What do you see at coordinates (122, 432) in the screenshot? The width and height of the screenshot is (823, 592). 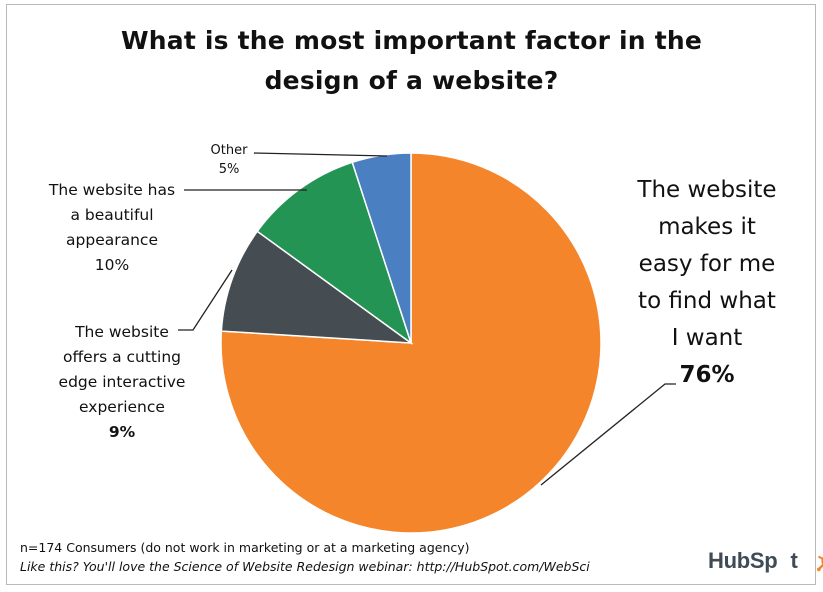 I see `slice-value-interactive: 9%` at bounding box center [122, 432].